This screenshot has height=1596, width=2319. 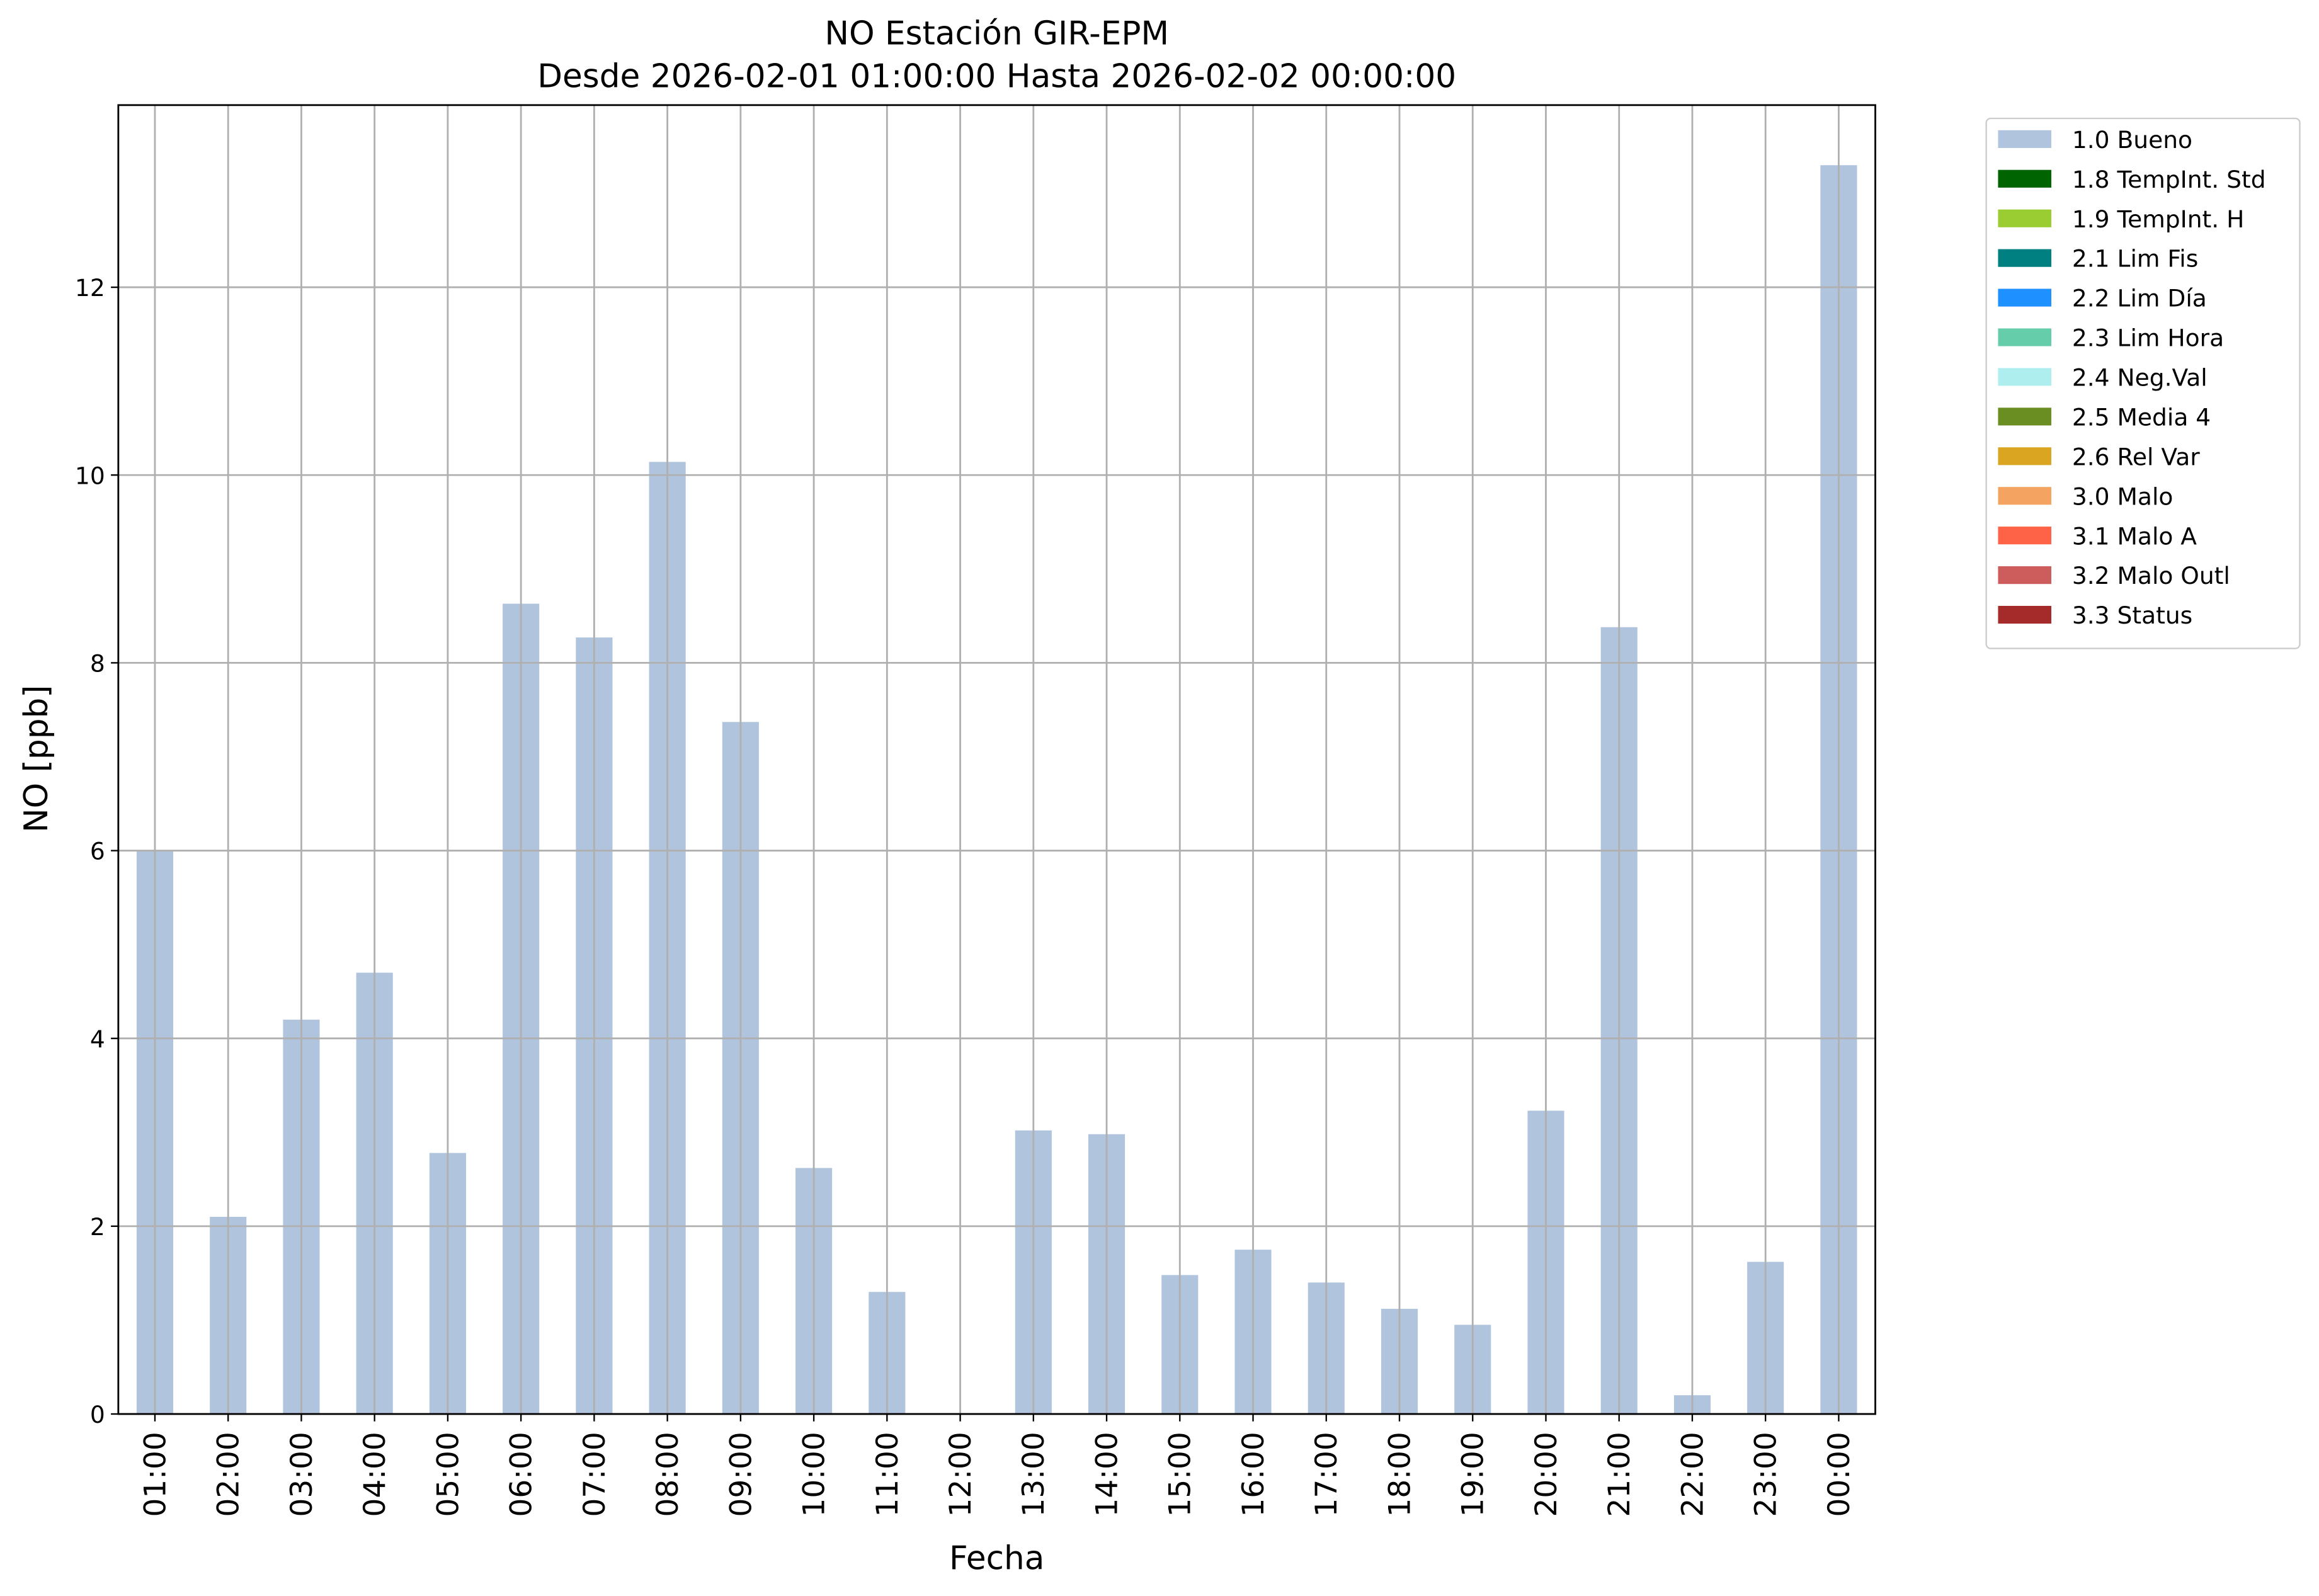 What do you see at coordinates (302, 1474) in the screenshot?
I see `x-tick-label: 03:00` at bounding box center [302, 1474].